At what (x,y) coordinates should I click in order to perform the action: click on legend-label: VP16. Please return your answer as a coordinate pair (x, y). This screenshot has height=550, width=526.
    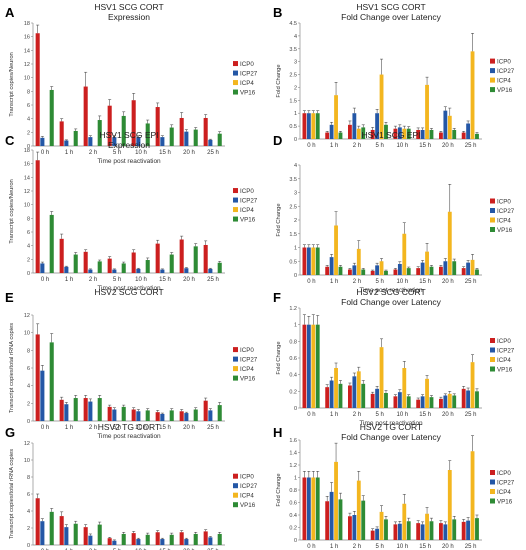
    Looking at the image, I should click on (248, 93).